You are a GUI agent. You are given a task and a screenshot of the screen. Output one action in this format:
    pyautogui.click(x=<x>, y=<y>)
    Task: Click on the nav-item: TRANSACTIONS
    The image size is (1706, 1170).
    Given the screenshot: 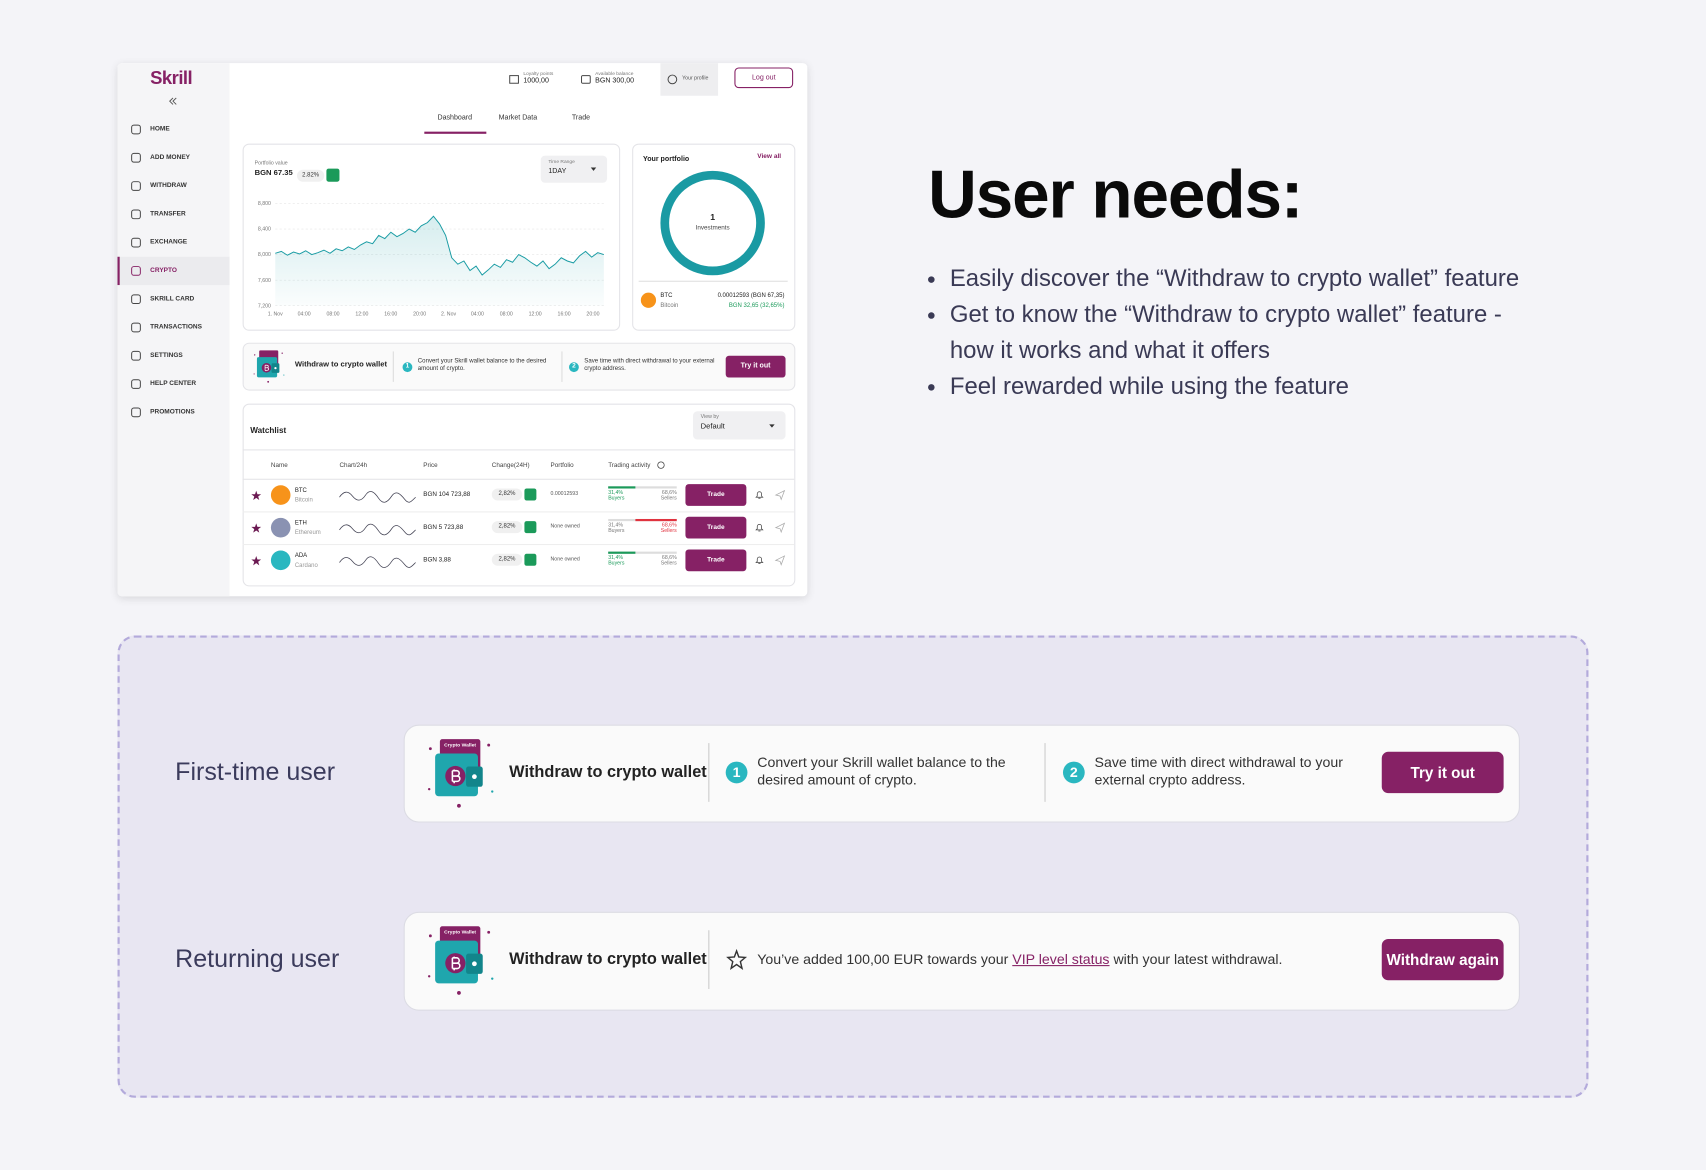 What is the action you would take?
    pyautogui.click(x=176, y=327)
    